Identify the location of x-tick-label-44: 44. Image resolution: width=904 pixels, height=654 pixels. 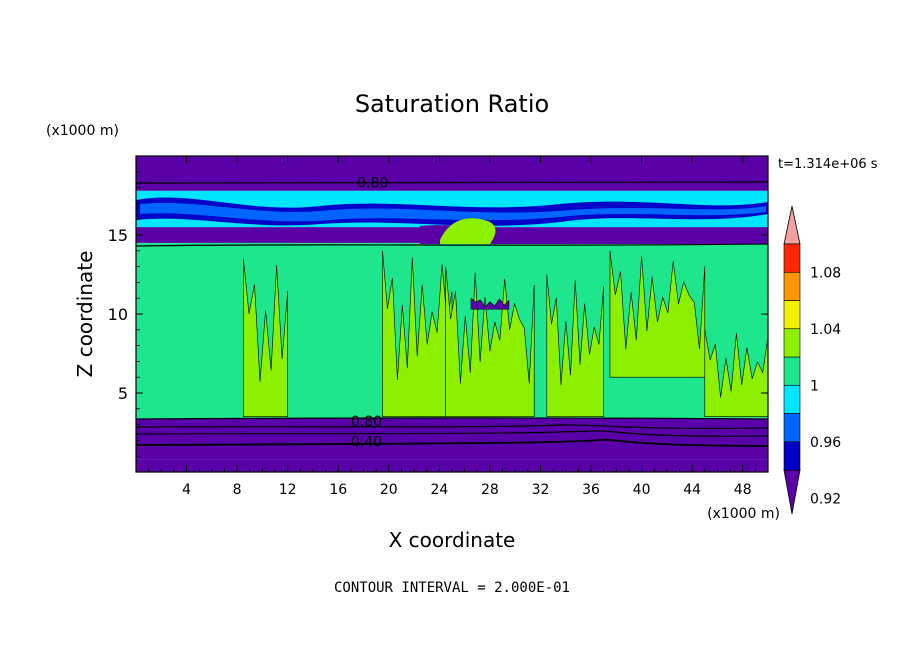
(692, 490).